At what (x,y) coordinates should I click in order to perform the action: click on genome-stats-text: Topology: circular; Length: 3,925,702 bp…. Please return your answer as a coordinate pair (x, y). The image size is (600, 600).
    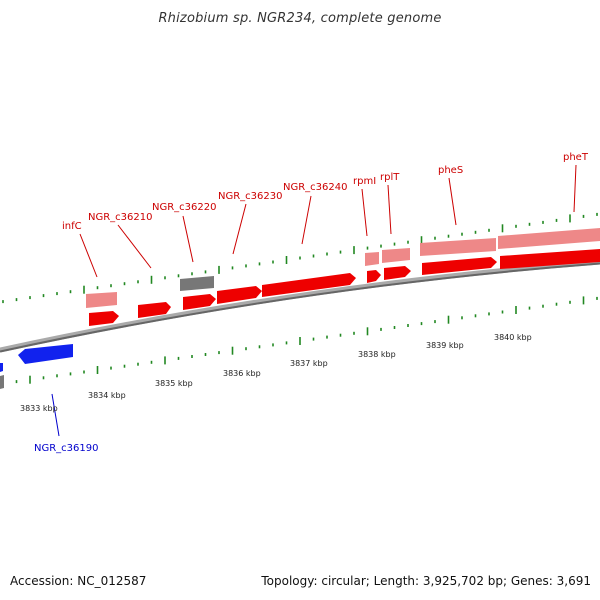
    Looking at the image, I should click on (426, 581).